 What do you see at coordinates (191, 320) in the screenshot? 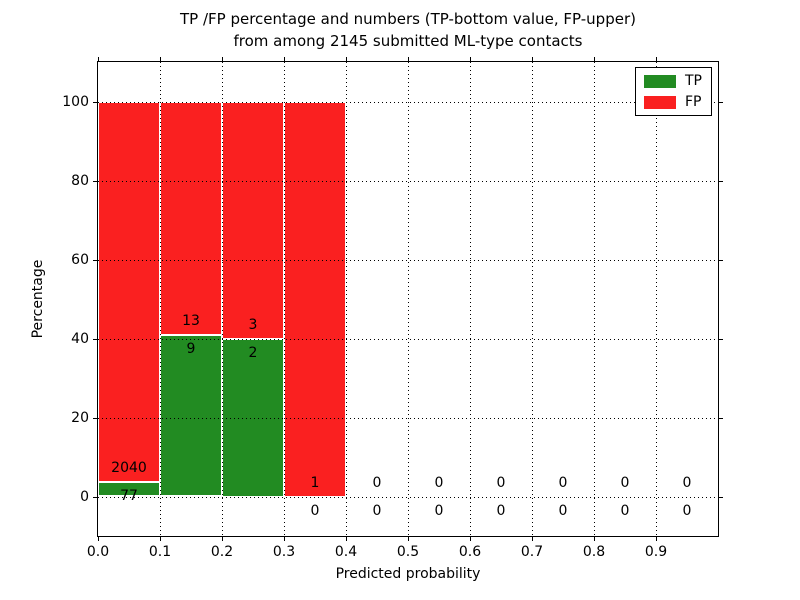
I see `fp-count-label: 13` at bounding box center [191, 320].